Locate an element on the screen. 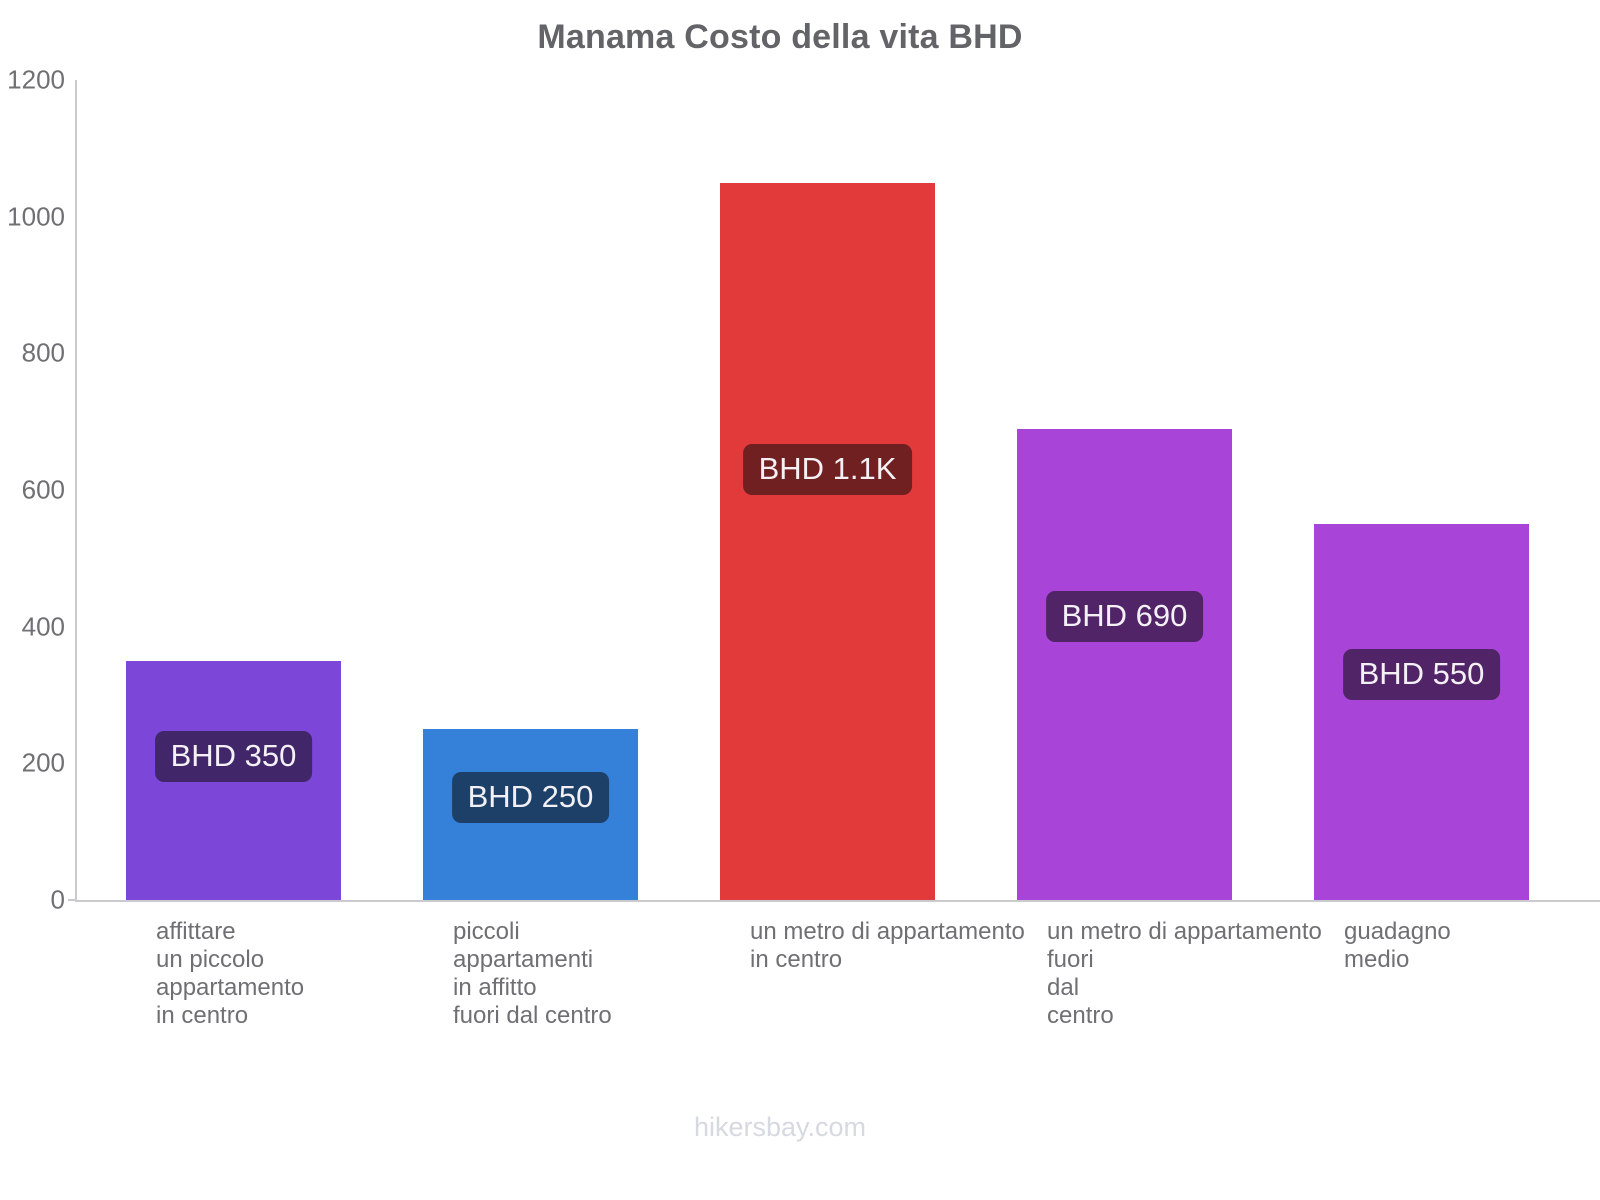 This screenshot has height=1200, width=1600. y-axis-tick-label: 600 is located at coordinates (43, 489).